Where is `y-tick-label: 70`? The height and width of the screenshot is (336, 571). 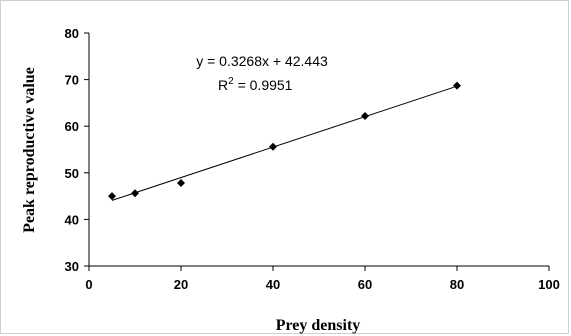
y-tick-label: 70 is located at coordinates (72, 80).